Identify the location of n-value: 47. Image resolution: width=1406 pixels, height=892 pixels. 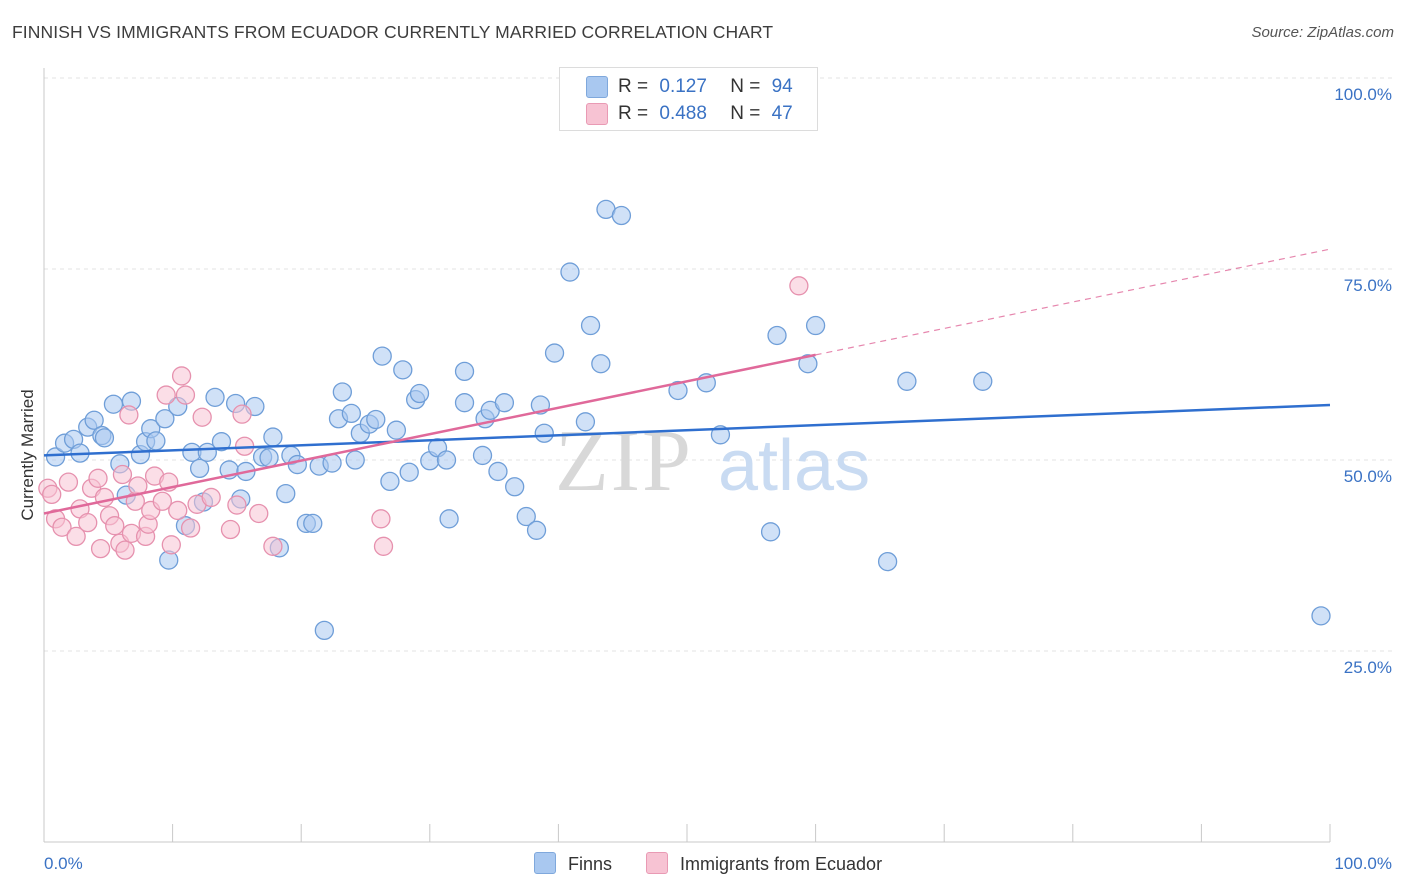
(782, 113).